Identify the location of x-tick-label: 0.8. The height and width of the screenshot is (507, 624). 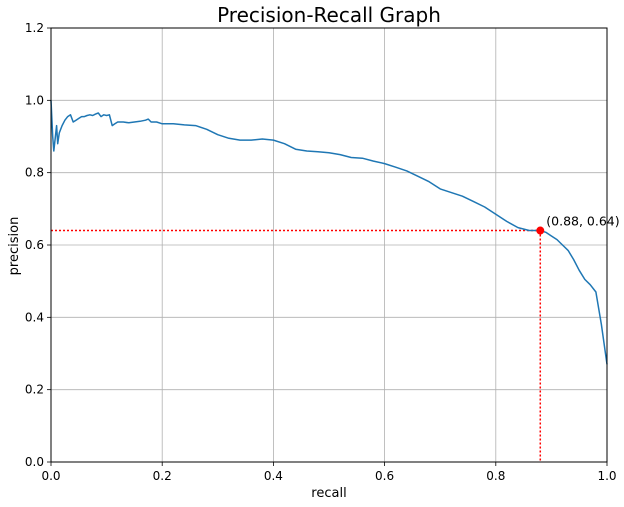
(495, 476).